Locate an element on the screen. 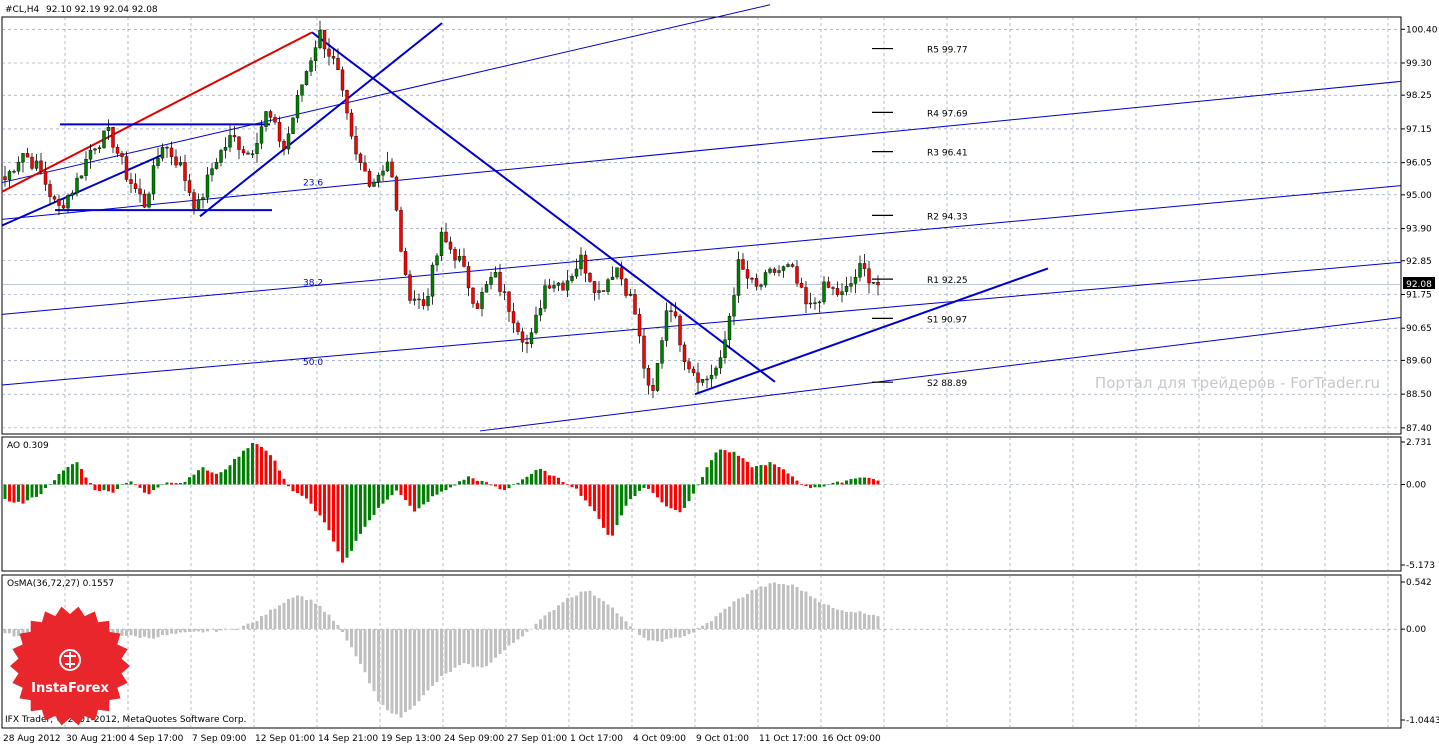 The image size is (1439, 745). pivot-label: R1 92.25 is located at coordinates (947, 281).